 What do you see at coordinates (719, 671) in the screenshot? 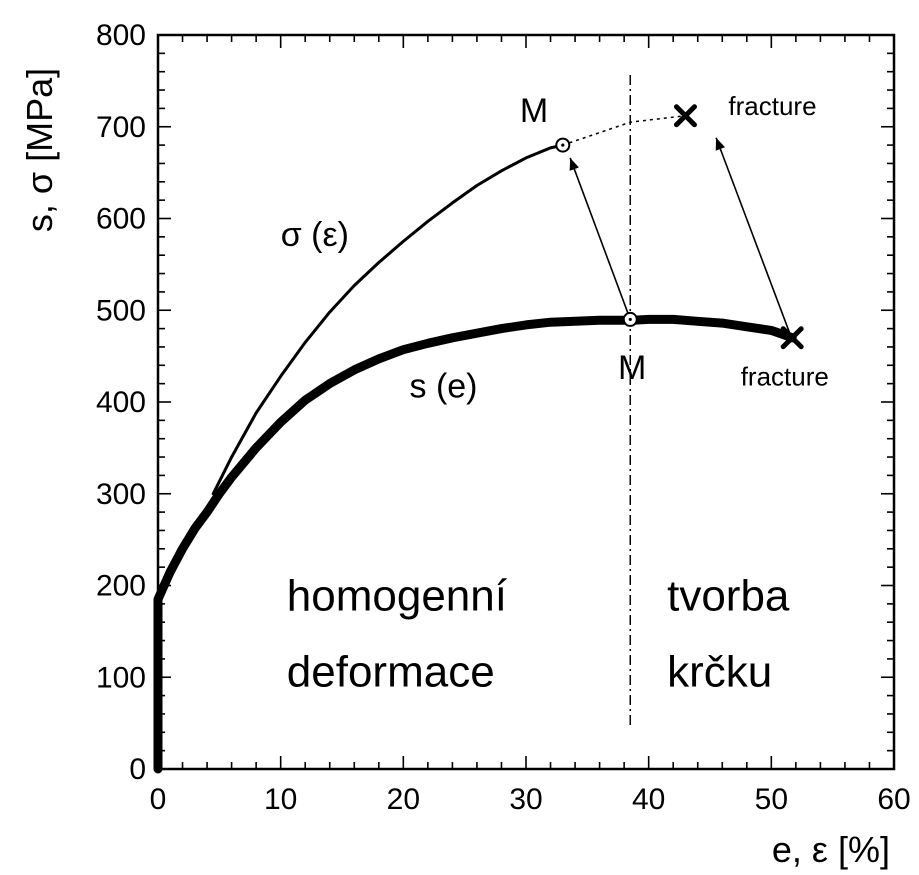
I see `region-right-label-line2: krčku` at bounding box center [719, 671].